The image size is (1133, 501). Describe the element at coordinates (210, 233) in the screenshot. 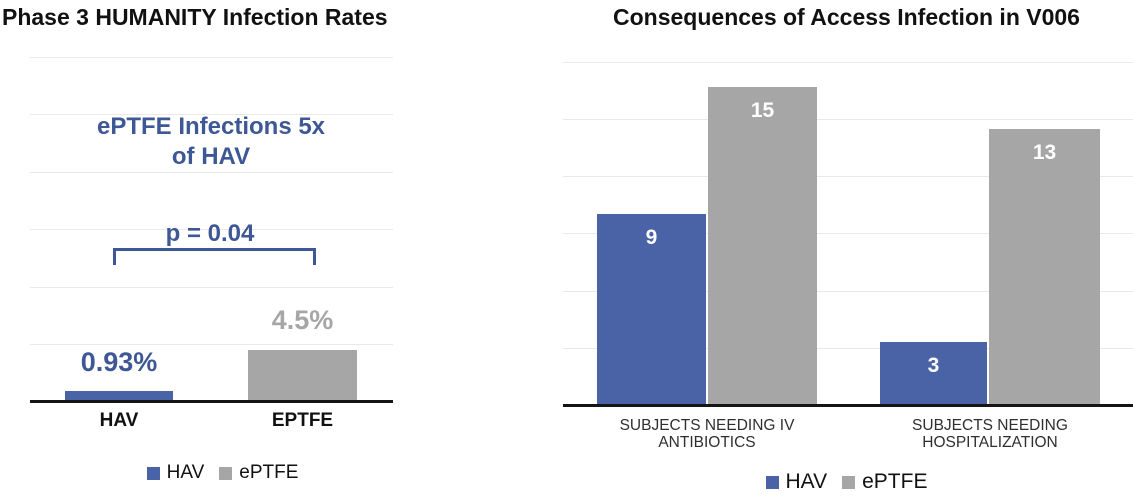

I see `p-value-label: p = 0.04` at that location.